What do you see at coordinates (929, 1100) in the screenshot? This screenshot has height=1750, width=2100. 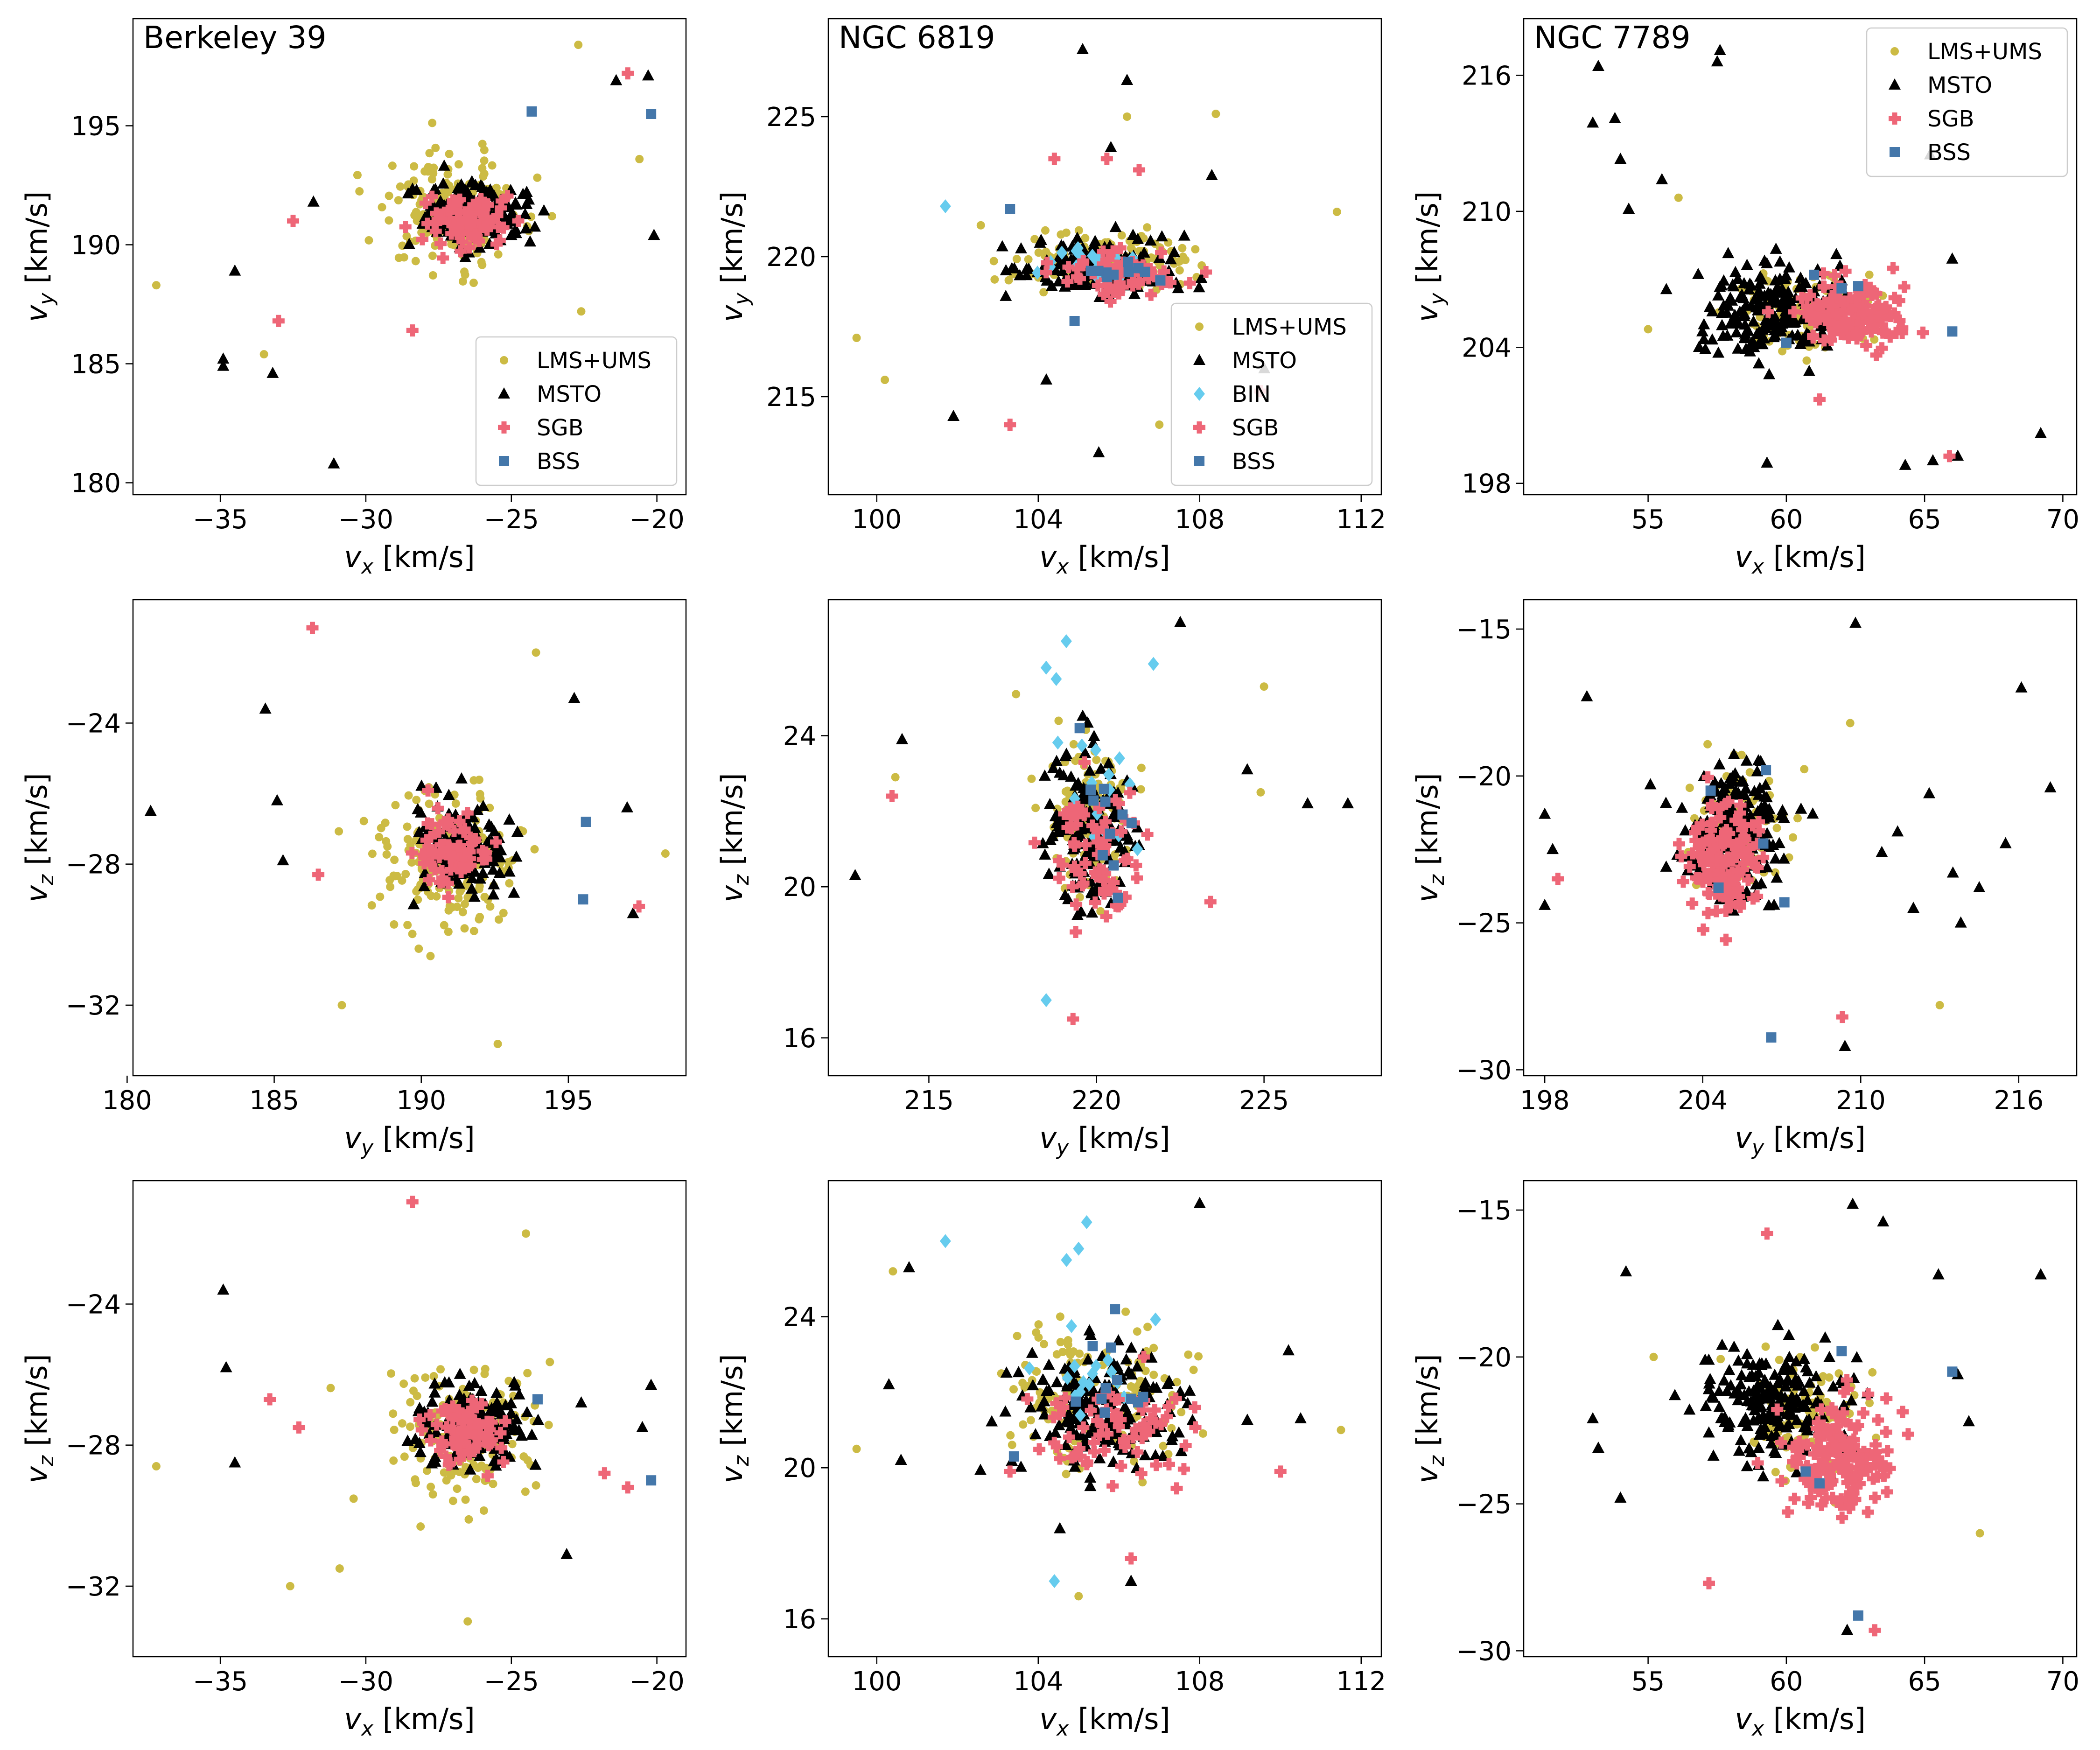 I see `x-tick-label: 215` at bounding box center [929, 1100].